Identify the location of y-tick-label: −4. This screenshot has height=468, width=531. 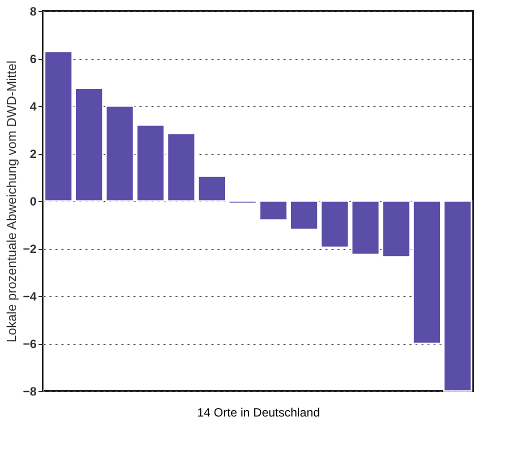
(29, 297).